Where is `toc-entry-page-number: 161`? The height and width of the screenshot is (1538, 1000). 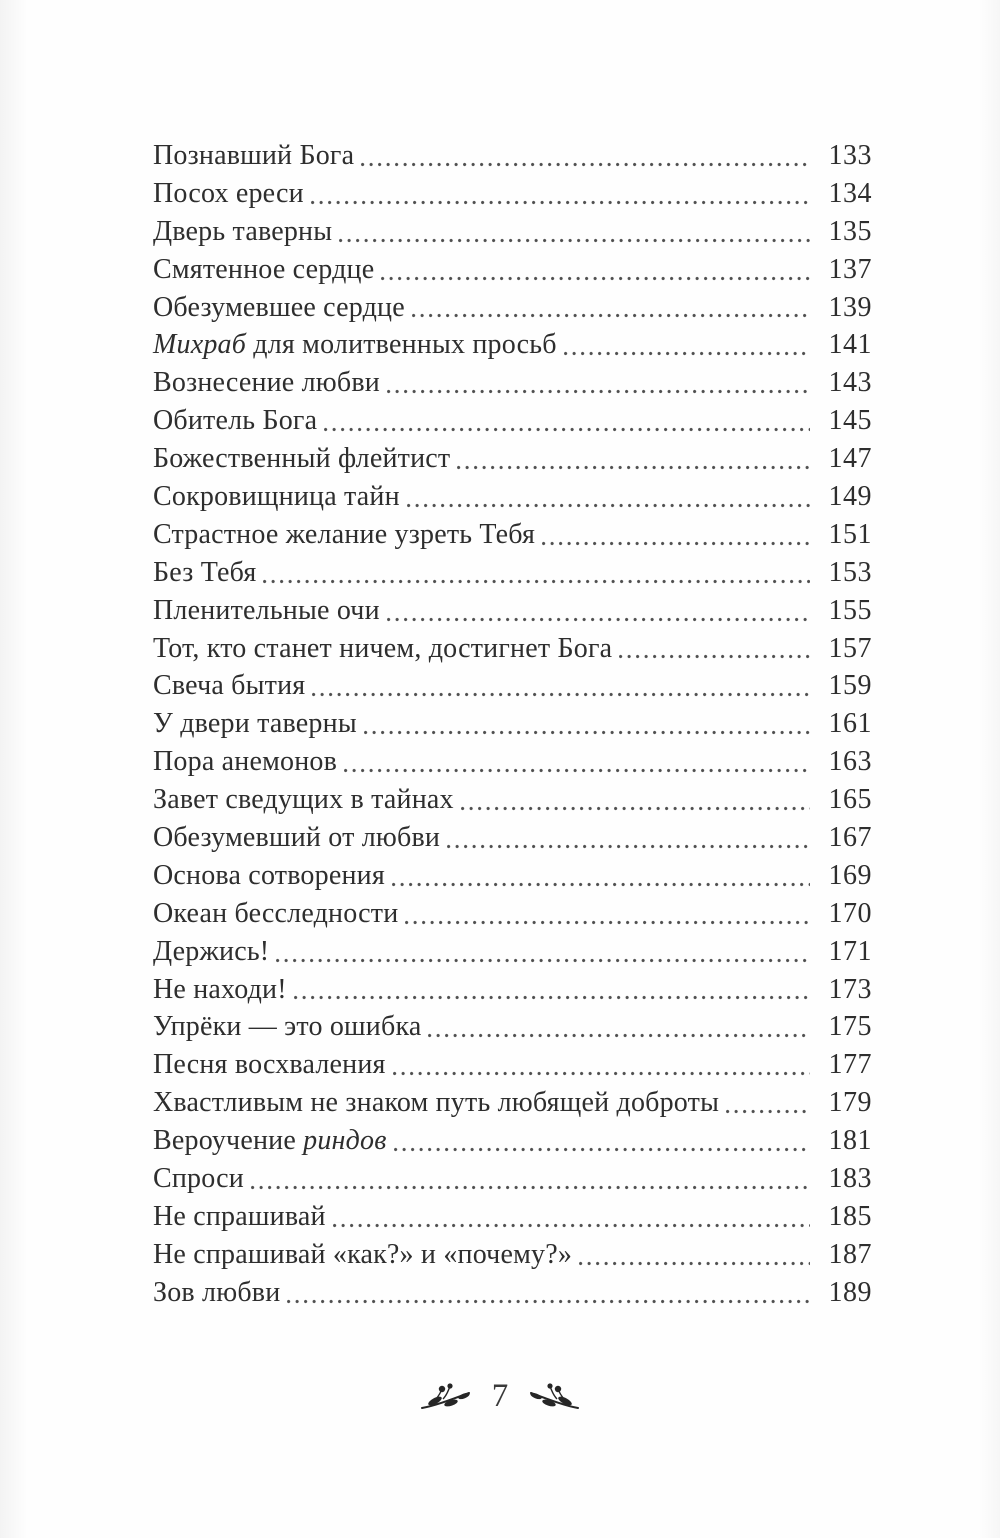 toc-entry-page-number: 161 is located at coordinates (850, 724).